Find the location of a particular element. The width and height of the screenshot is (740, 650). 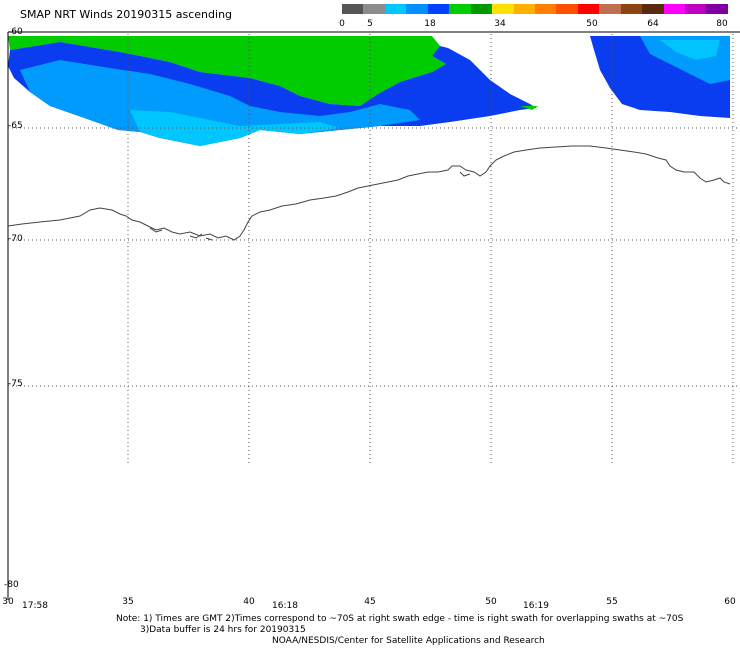

lon-label-45: 45 is located at coordinates (370, 602).